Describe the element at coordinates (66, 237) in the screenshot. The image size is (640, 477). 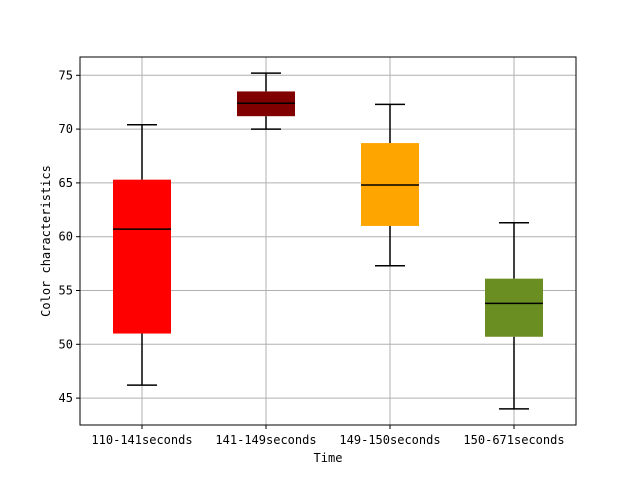
I see `y-tick-label: 60` at that location.